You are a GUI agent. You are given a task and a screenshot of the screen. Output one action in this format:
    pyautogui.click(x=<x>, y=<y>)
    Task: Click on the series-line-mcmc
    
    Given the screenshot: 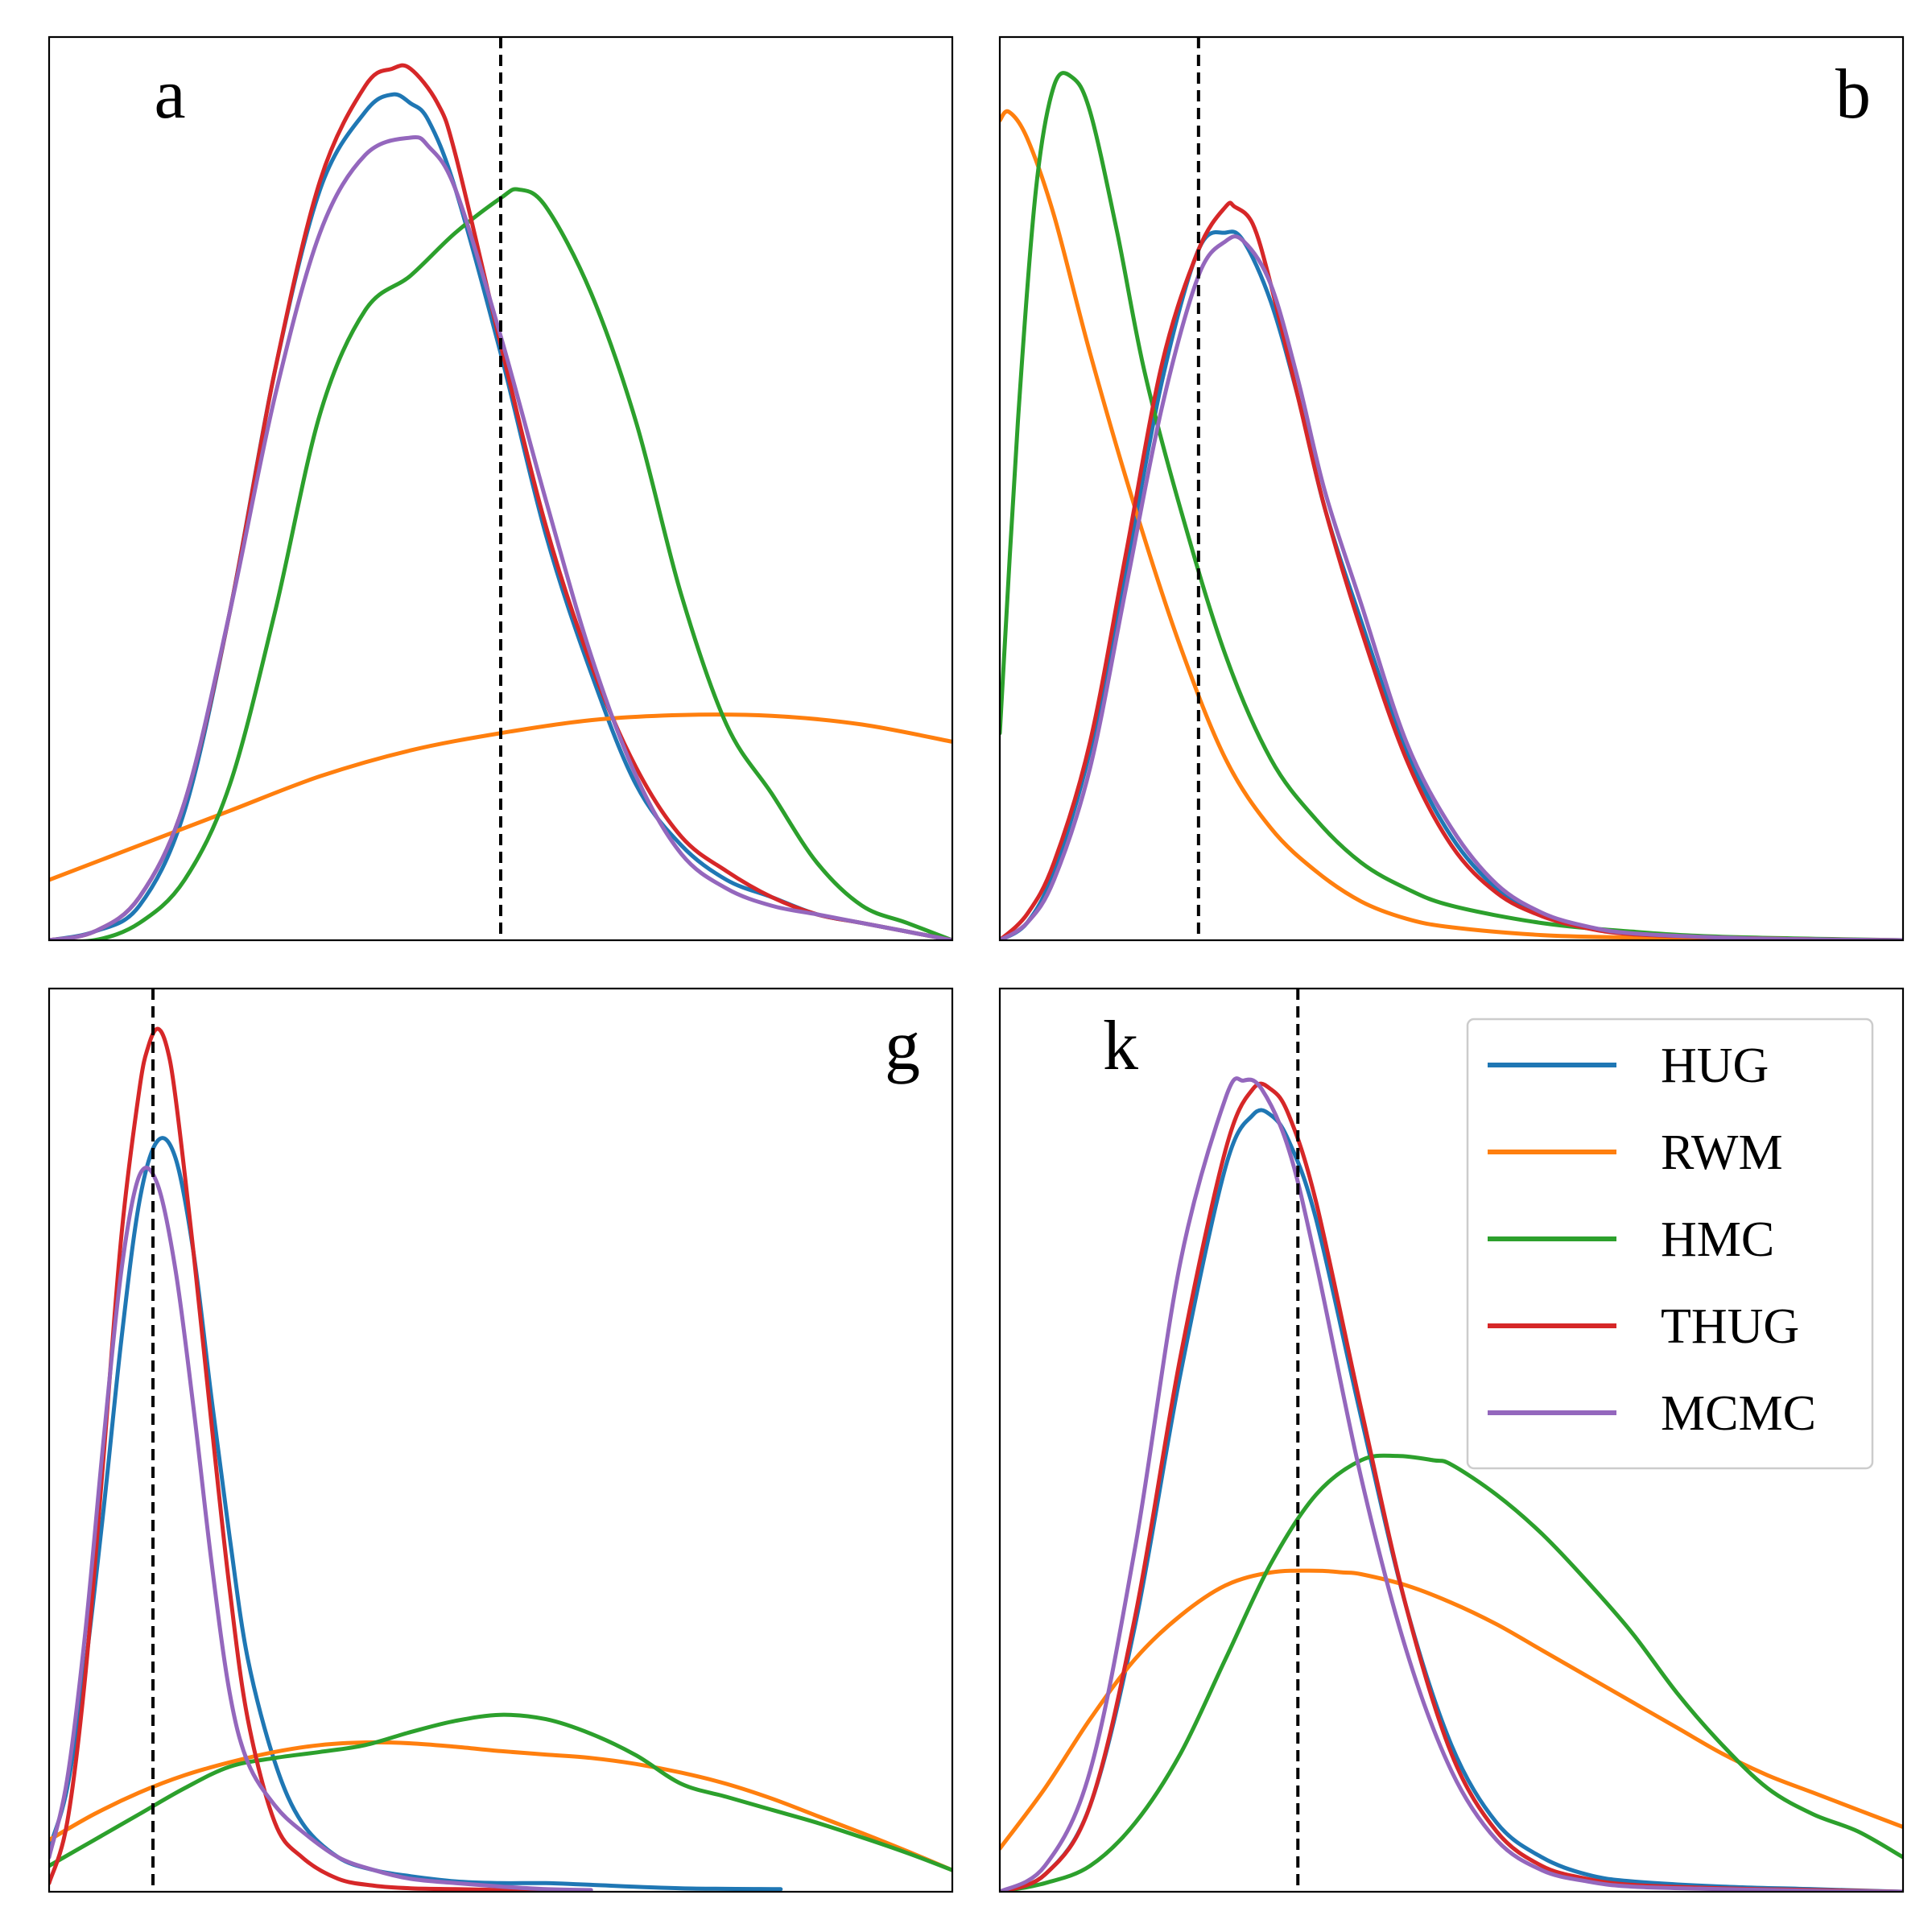 What is the action you would take?
    pyautogui.click(x=321, y=1529)
    